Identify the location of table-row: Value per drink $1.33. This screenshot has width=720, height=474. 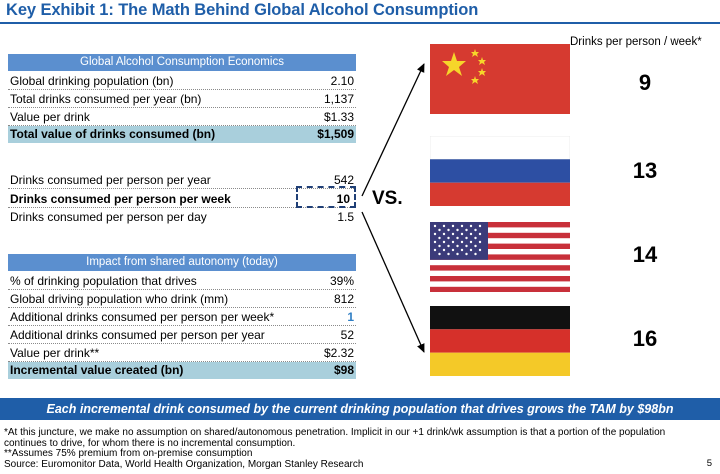
(182, 117).